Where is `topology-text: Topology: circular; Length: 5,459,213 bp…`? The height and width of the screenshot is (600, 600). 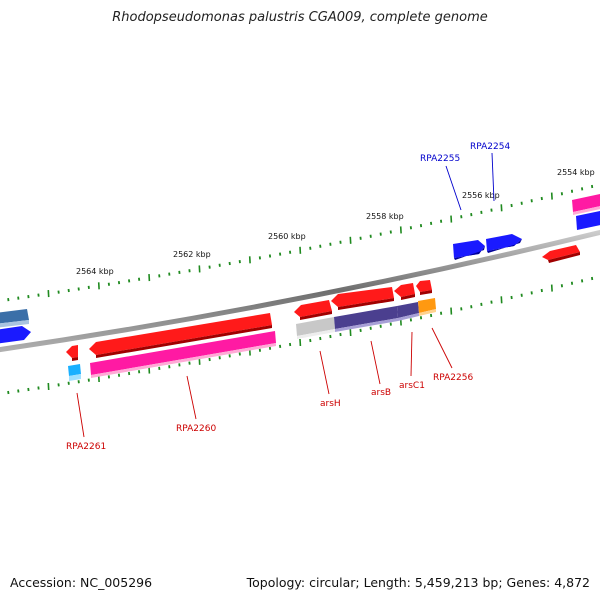
topology-text: Topology: circular; Length: 5,459,213 bp… is located at coordinates (418, 582).